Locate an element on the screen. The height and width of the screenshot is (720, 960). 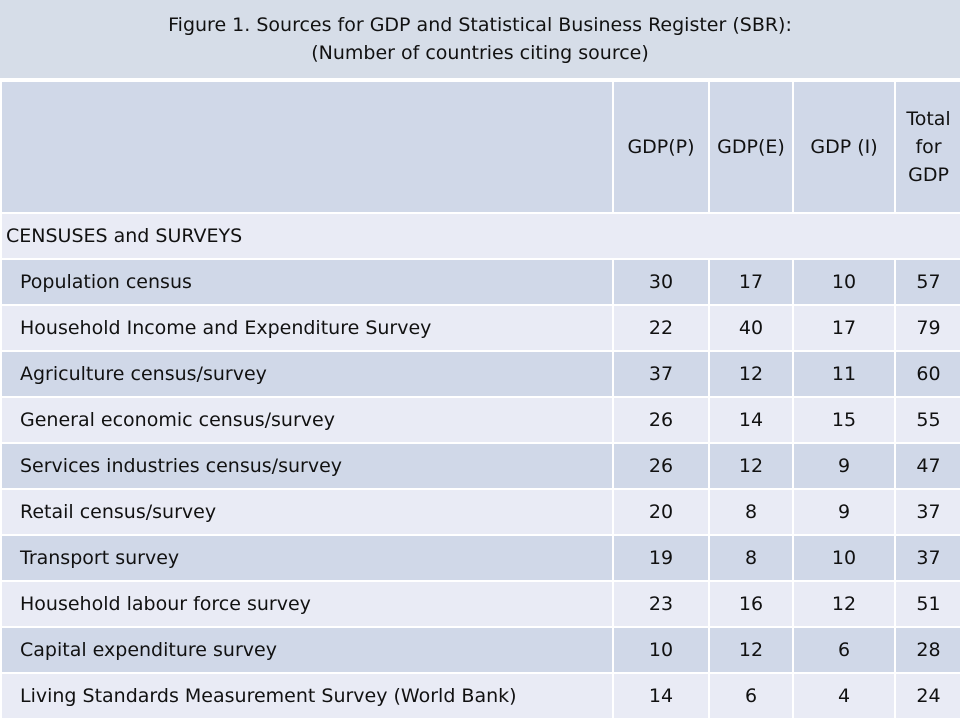
column-header-gdp-i: GDP (I) is located at coordinates (843, 146).